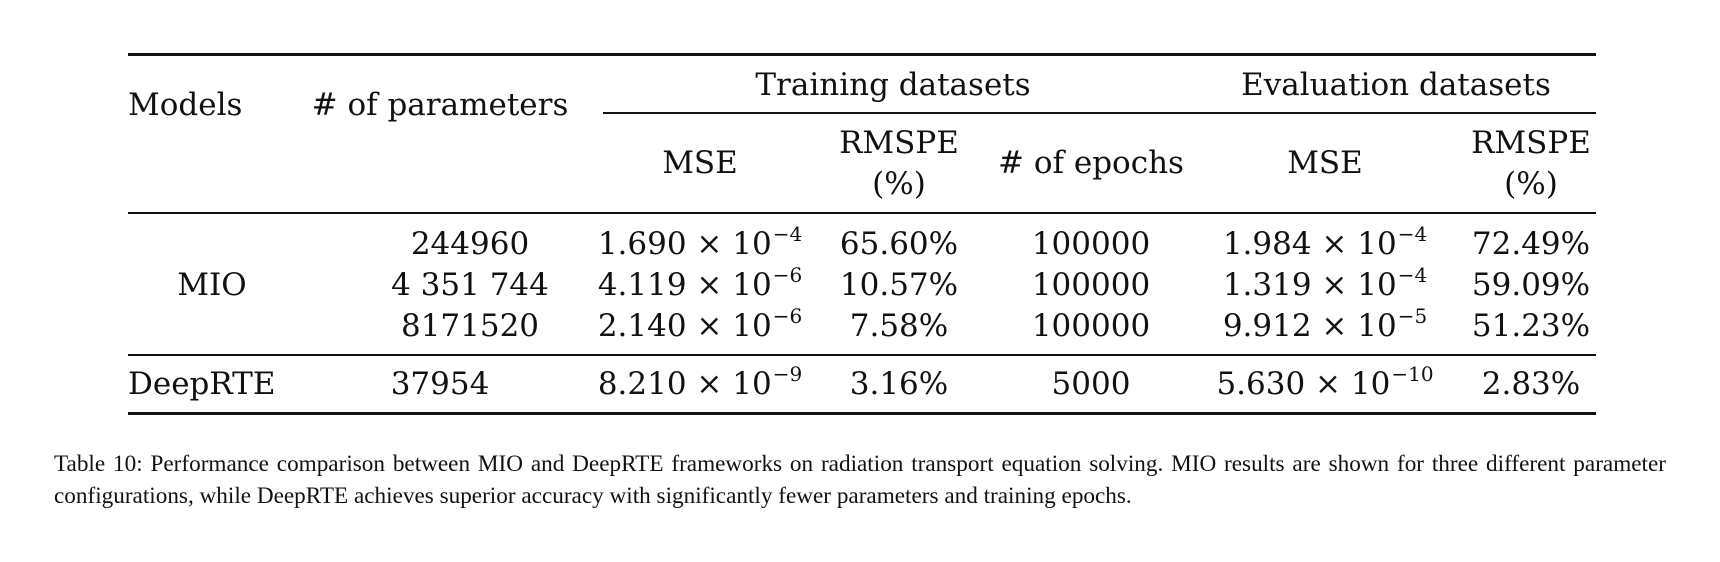 This screenshot has height=562, width=1720. Describe the element at coordinates (1325, 382) in the screenshot. I see `table-cell-eval-mse: 5.630 × 10⁻¹⁰` at that location.